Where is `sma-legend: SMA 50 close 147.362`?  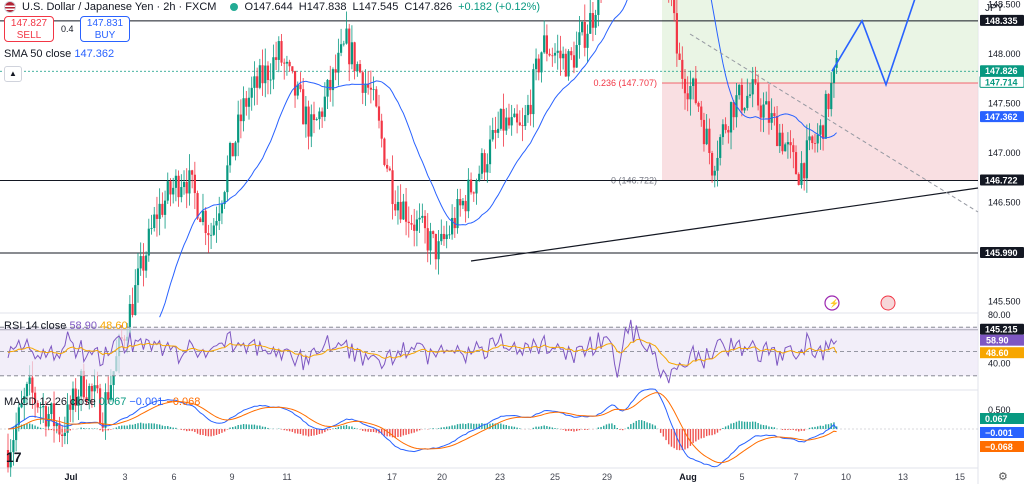
sma-legend: SMA 50 close 147.362 is located at coordinates (59, 54).